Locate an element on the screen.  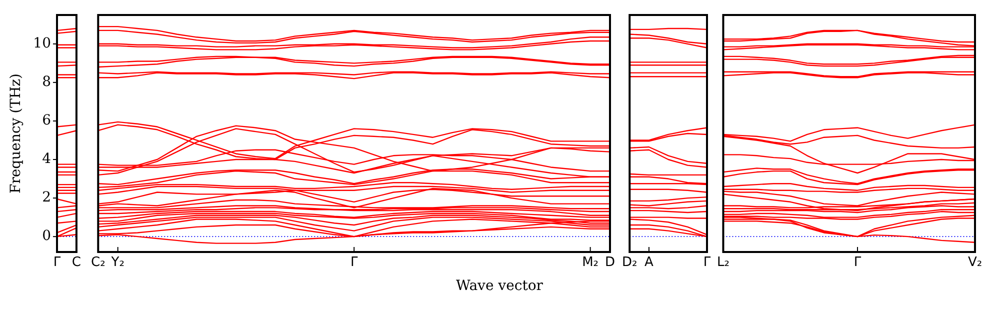
y-tick-label: 6 is located at coordinates (47, 120).